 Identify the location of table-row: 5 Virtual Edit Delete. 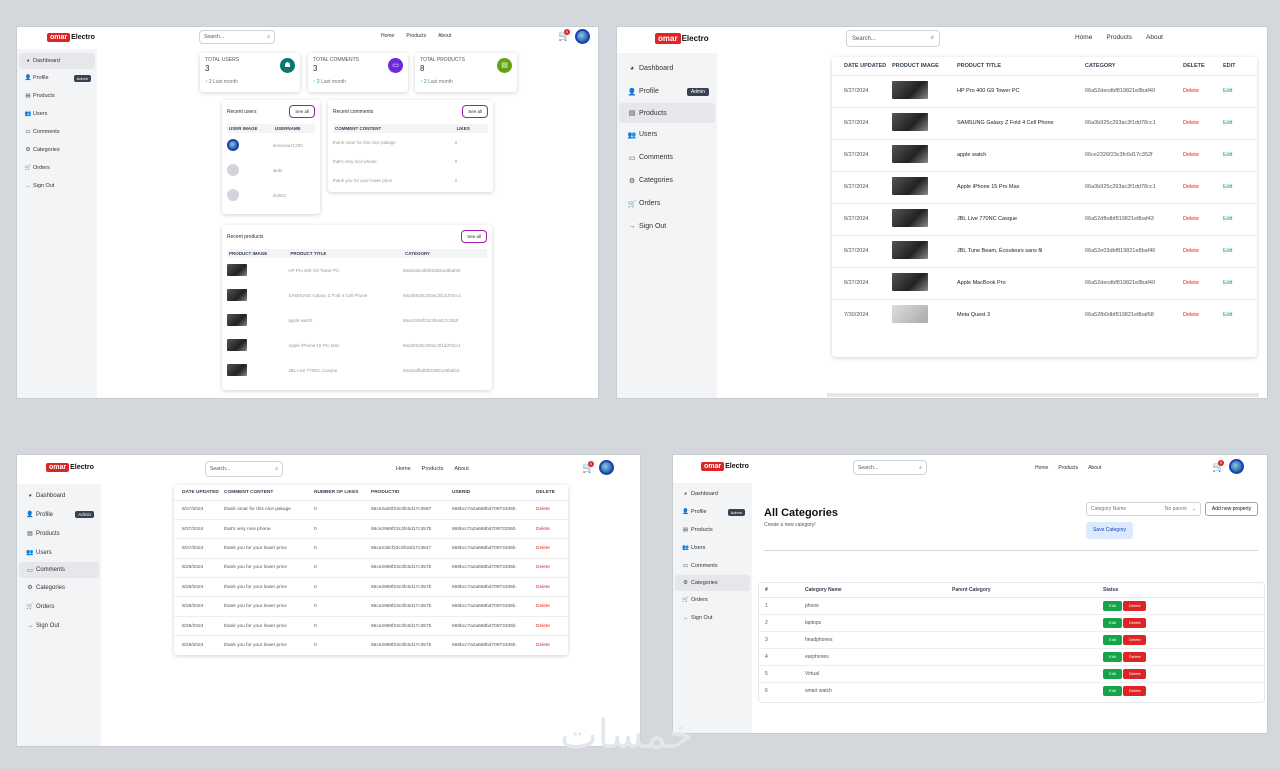
(1011, 673).